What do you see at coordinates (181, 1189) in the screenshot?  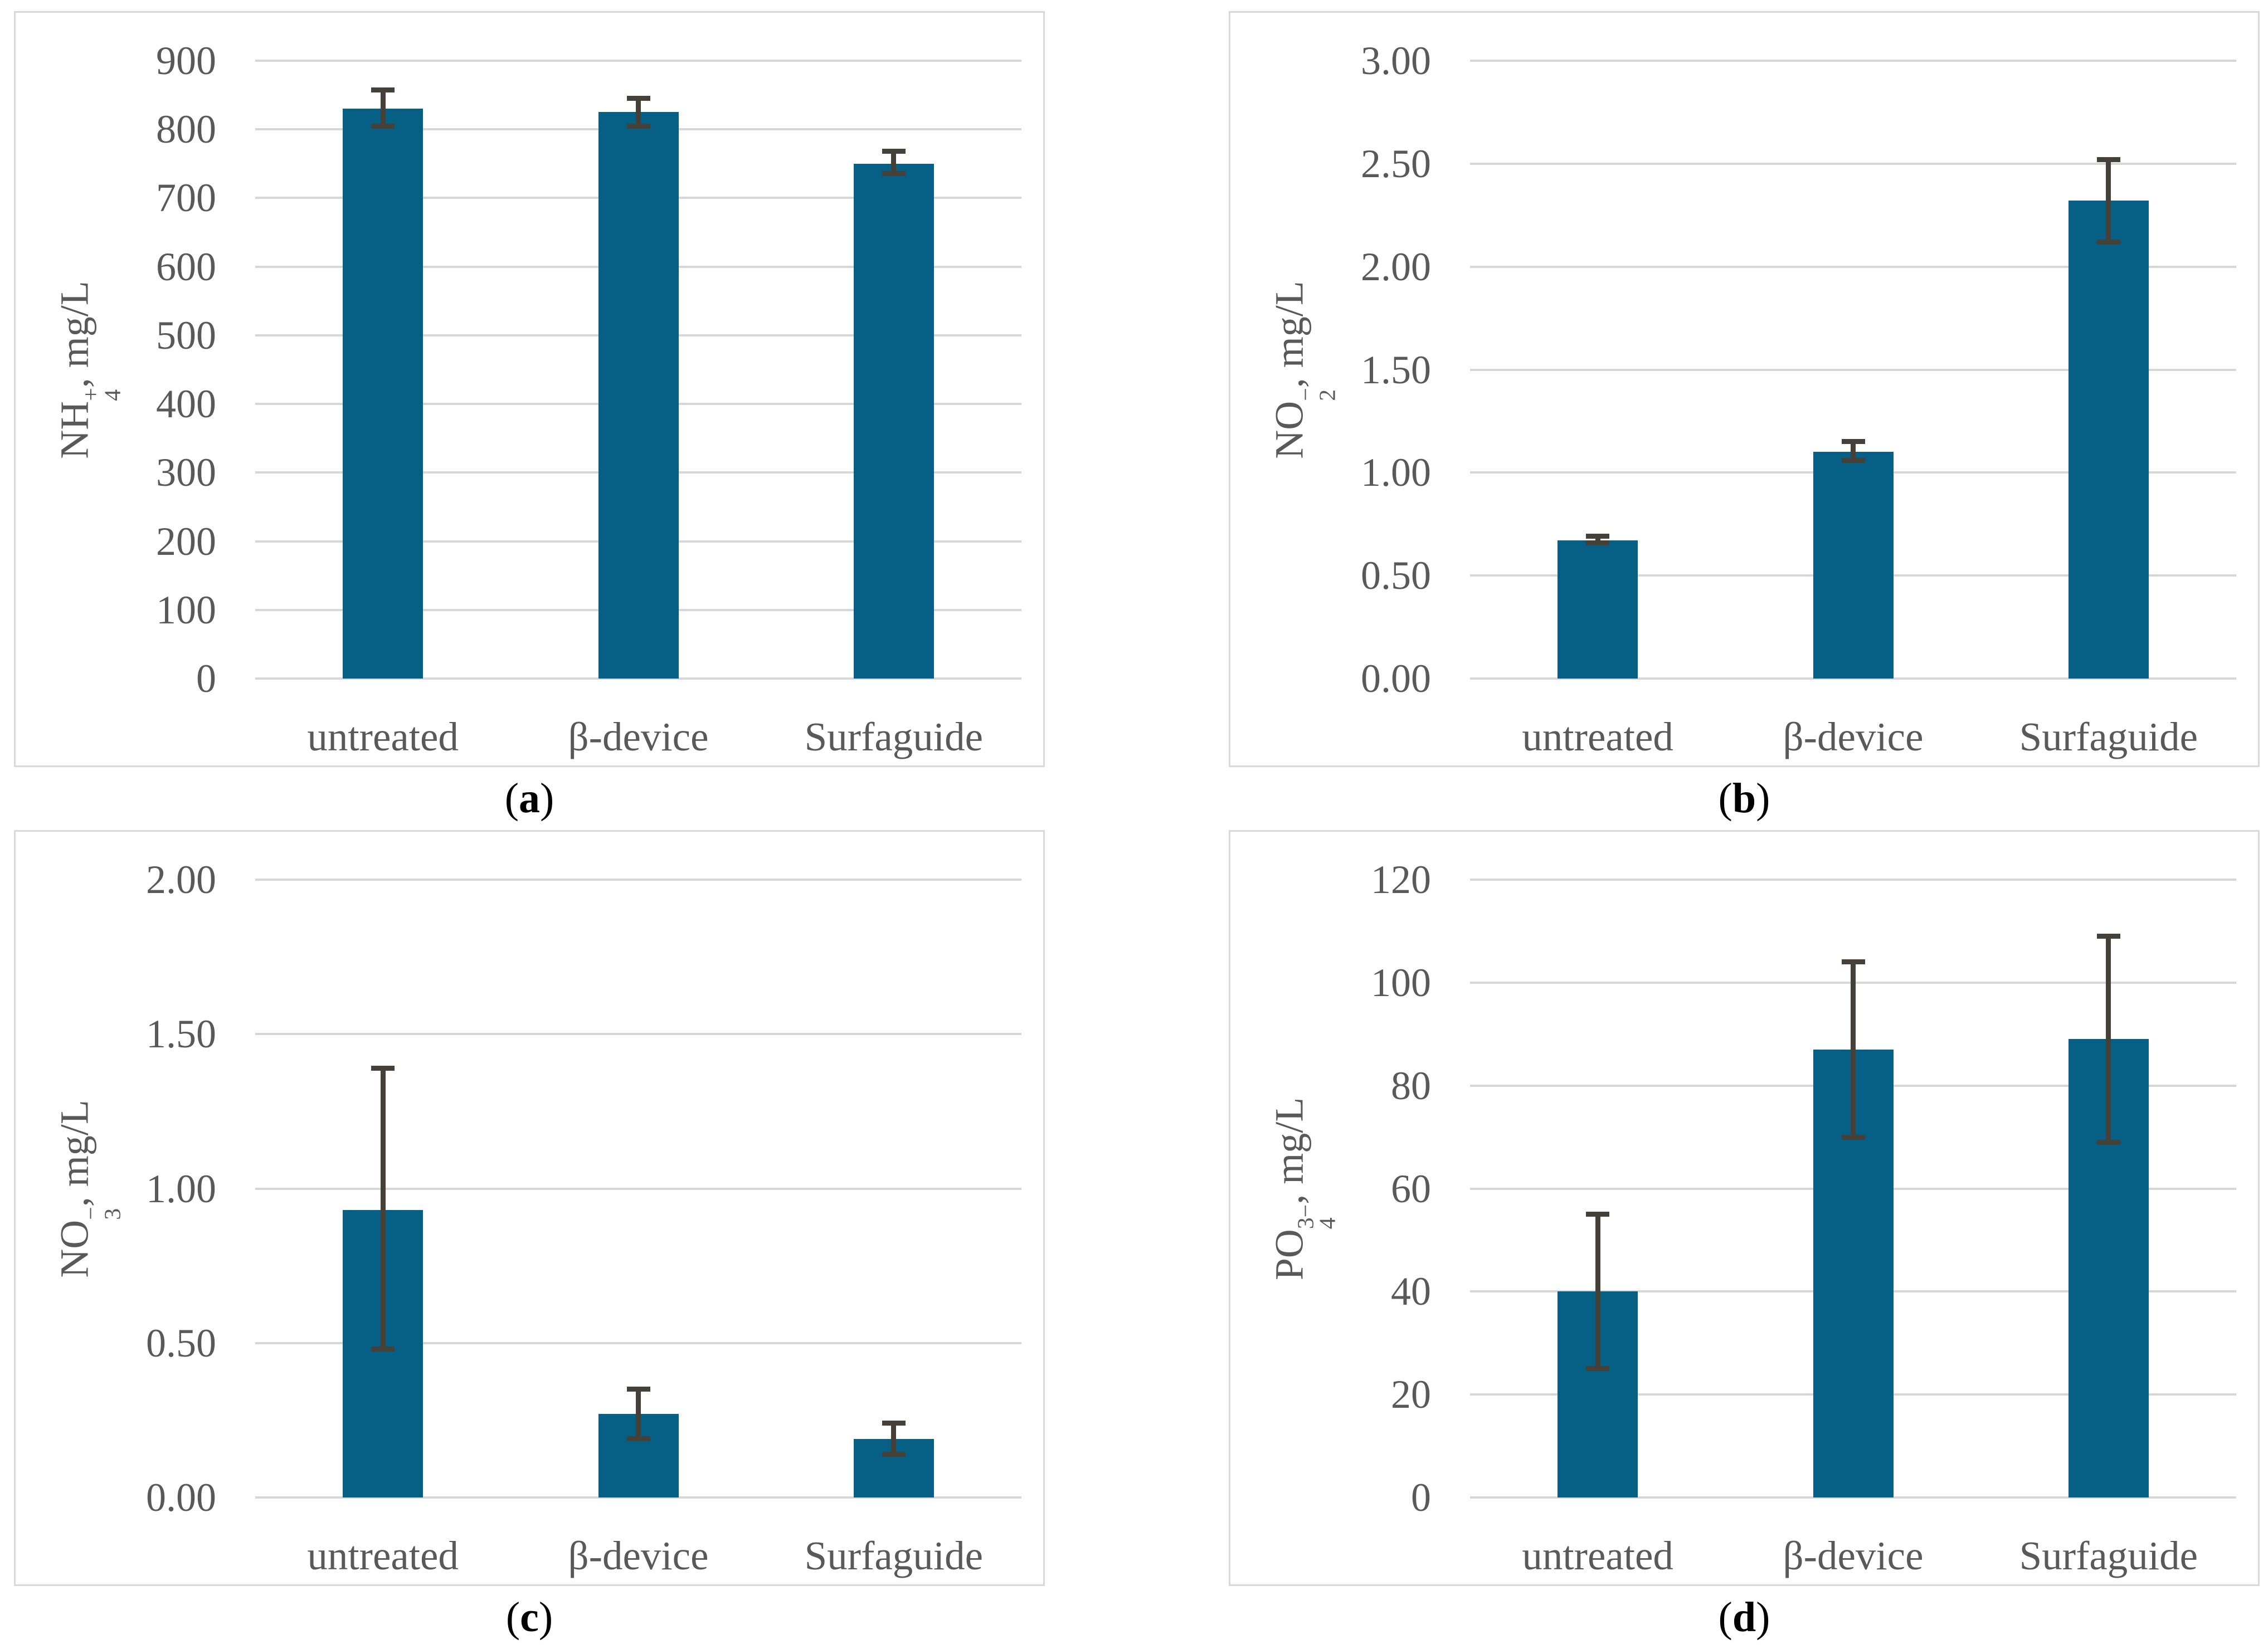 I see `y-tick-label: 1.00` at bounding box center [181, 1189].